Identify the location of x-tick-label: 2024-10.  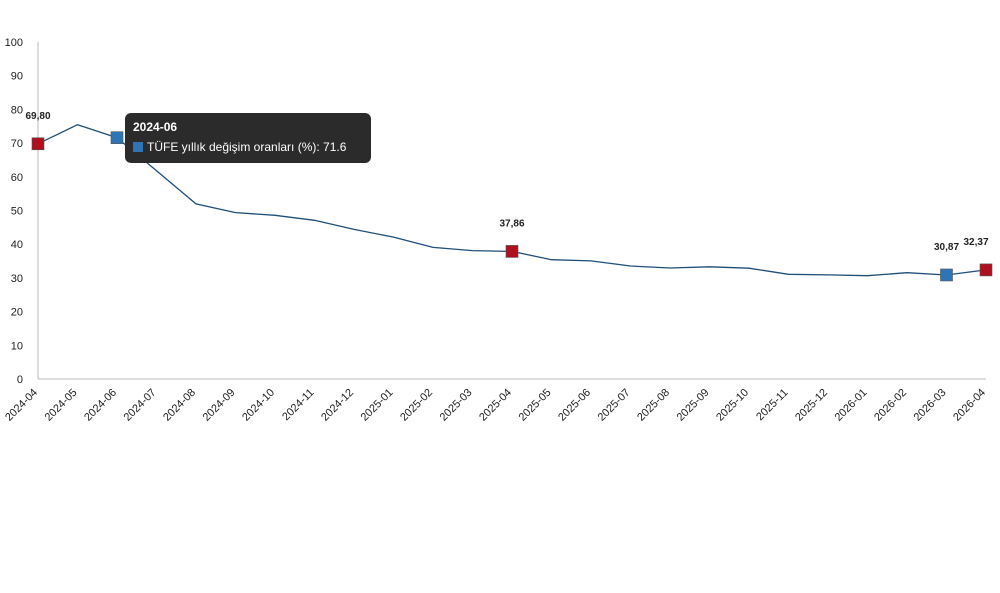
(258, 405).